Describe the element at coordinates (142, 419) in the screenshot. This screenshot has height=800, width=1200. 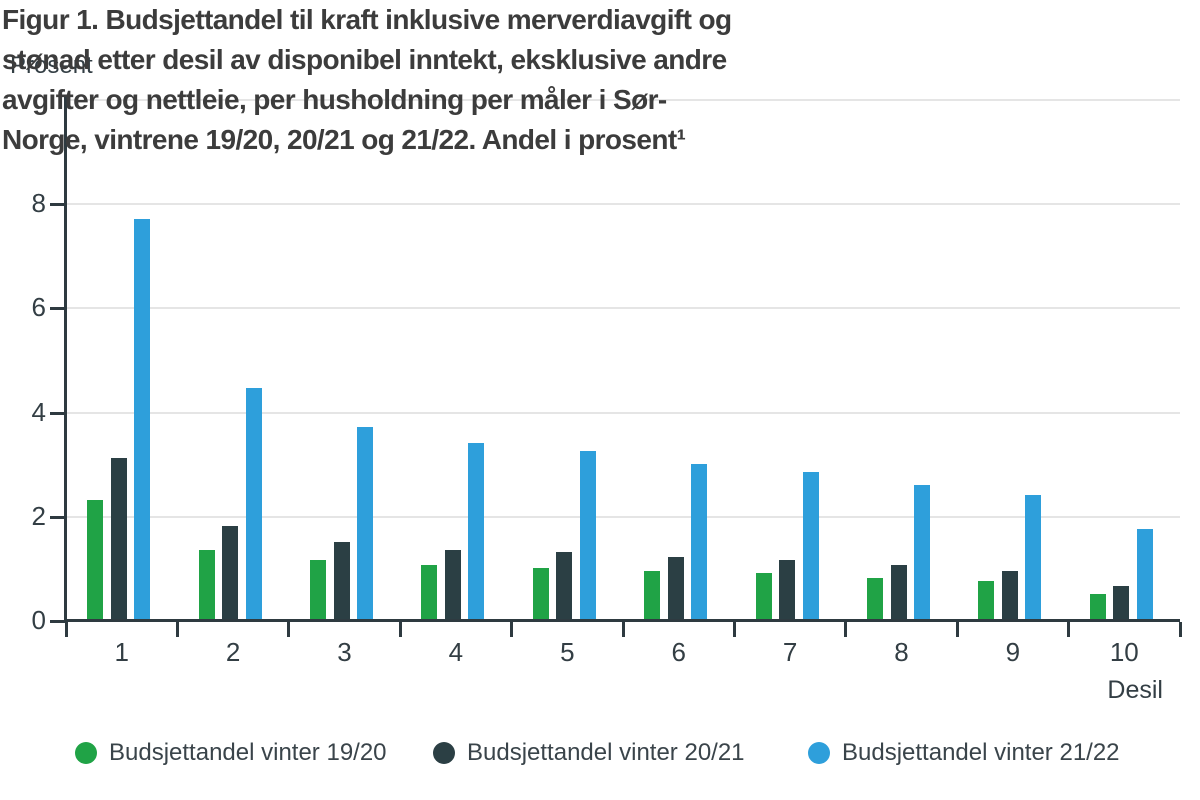
I see `bar-desil1-series3` at that location.